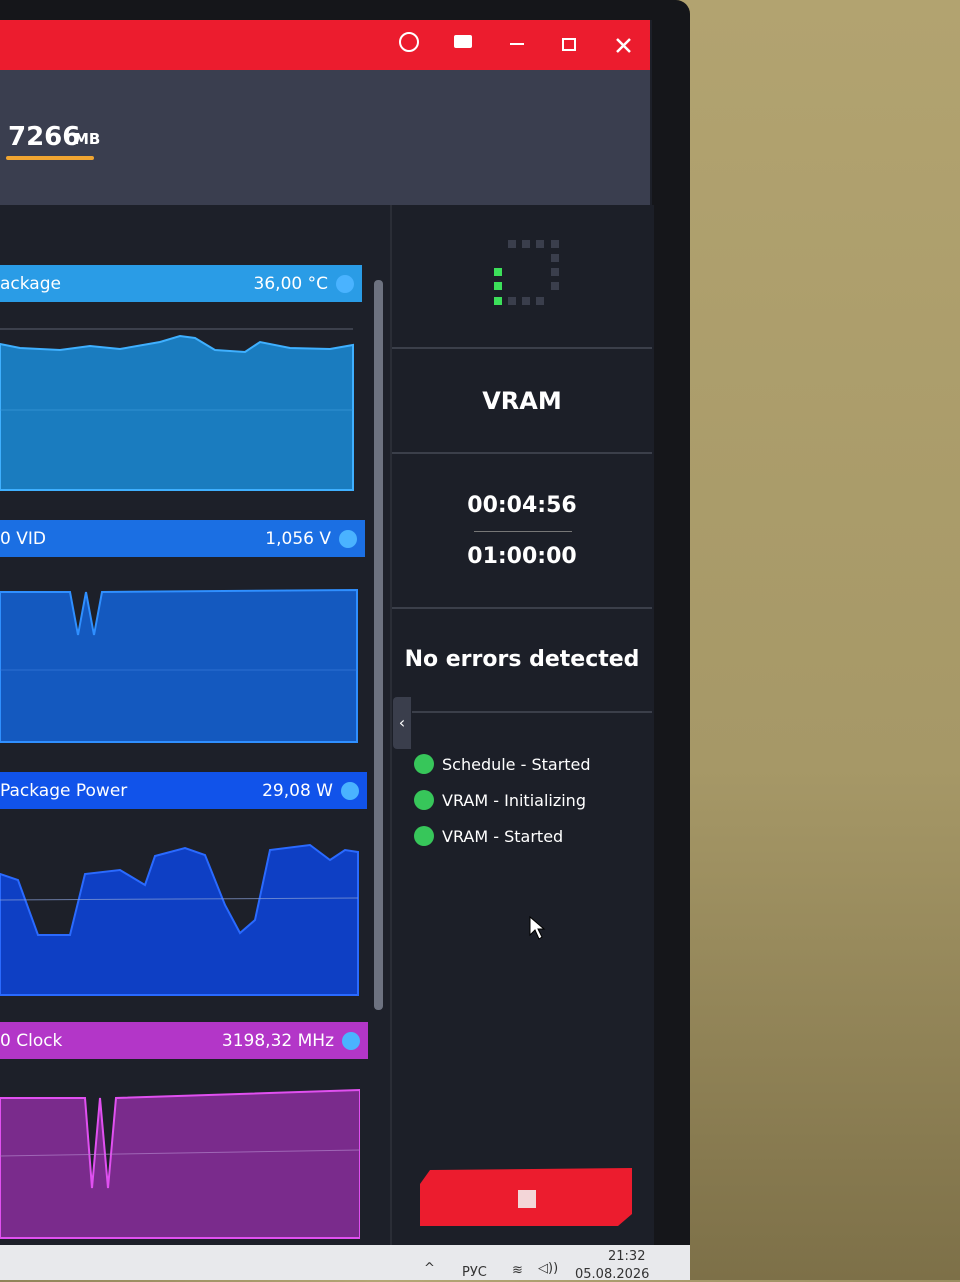 Image resolution: width=960 pixels, height=1282 pixels. What do you see at coordinates (64, 790) in the screenshot?
I see `panel-title: Package Power` at bounding box center [64, 790].